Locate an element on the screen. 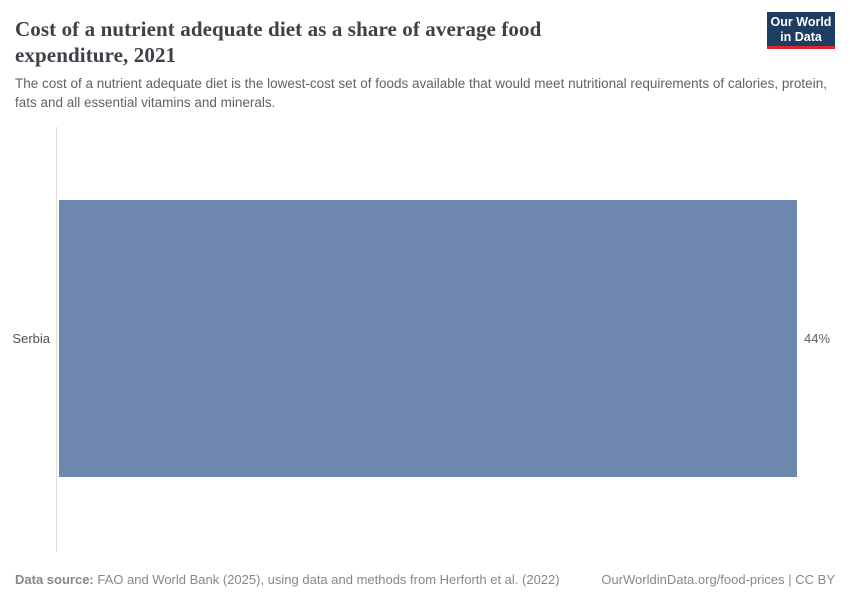 This screenshot has height=600, width=850. footer-credits: OurWorldinData.org/food-prices | CC BY is located at coordinates (718, 579).